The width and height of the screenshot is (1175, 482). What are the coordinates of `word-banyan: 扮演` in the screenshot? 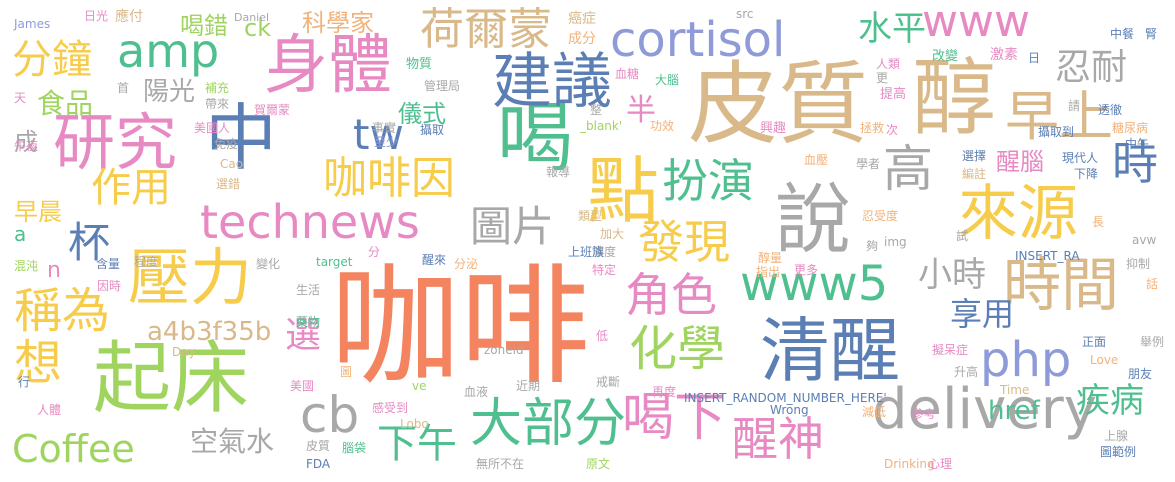 It's located at (708, 181).